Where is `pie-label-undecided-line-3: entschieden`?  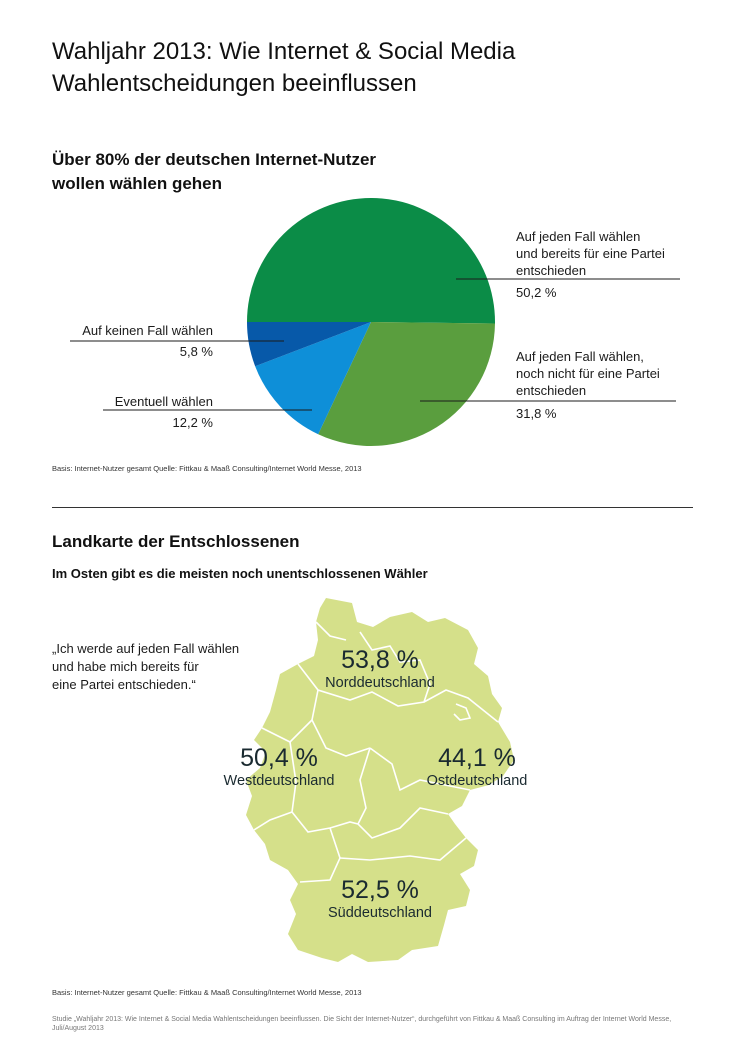
pie-label-undecided-line-3: entschieden is located at coordinates (551, 390).